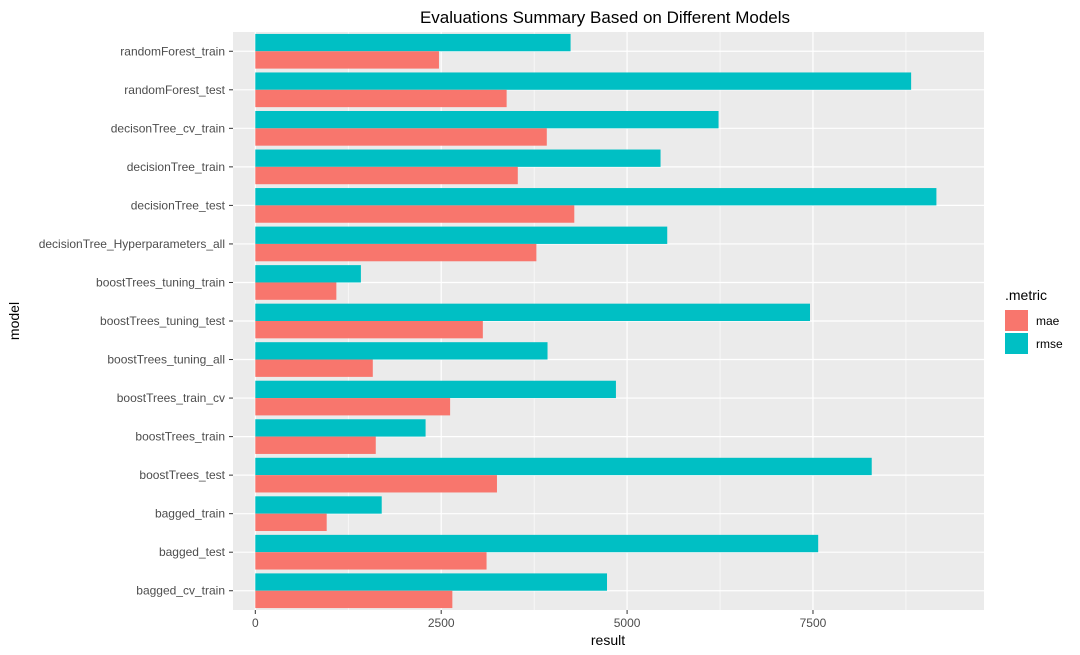 The image size is (1080, 655). What do you see at coordinates (14, 321) in the screenshot?
I see `y-axis-title: model` at bounding box center [14, 321].